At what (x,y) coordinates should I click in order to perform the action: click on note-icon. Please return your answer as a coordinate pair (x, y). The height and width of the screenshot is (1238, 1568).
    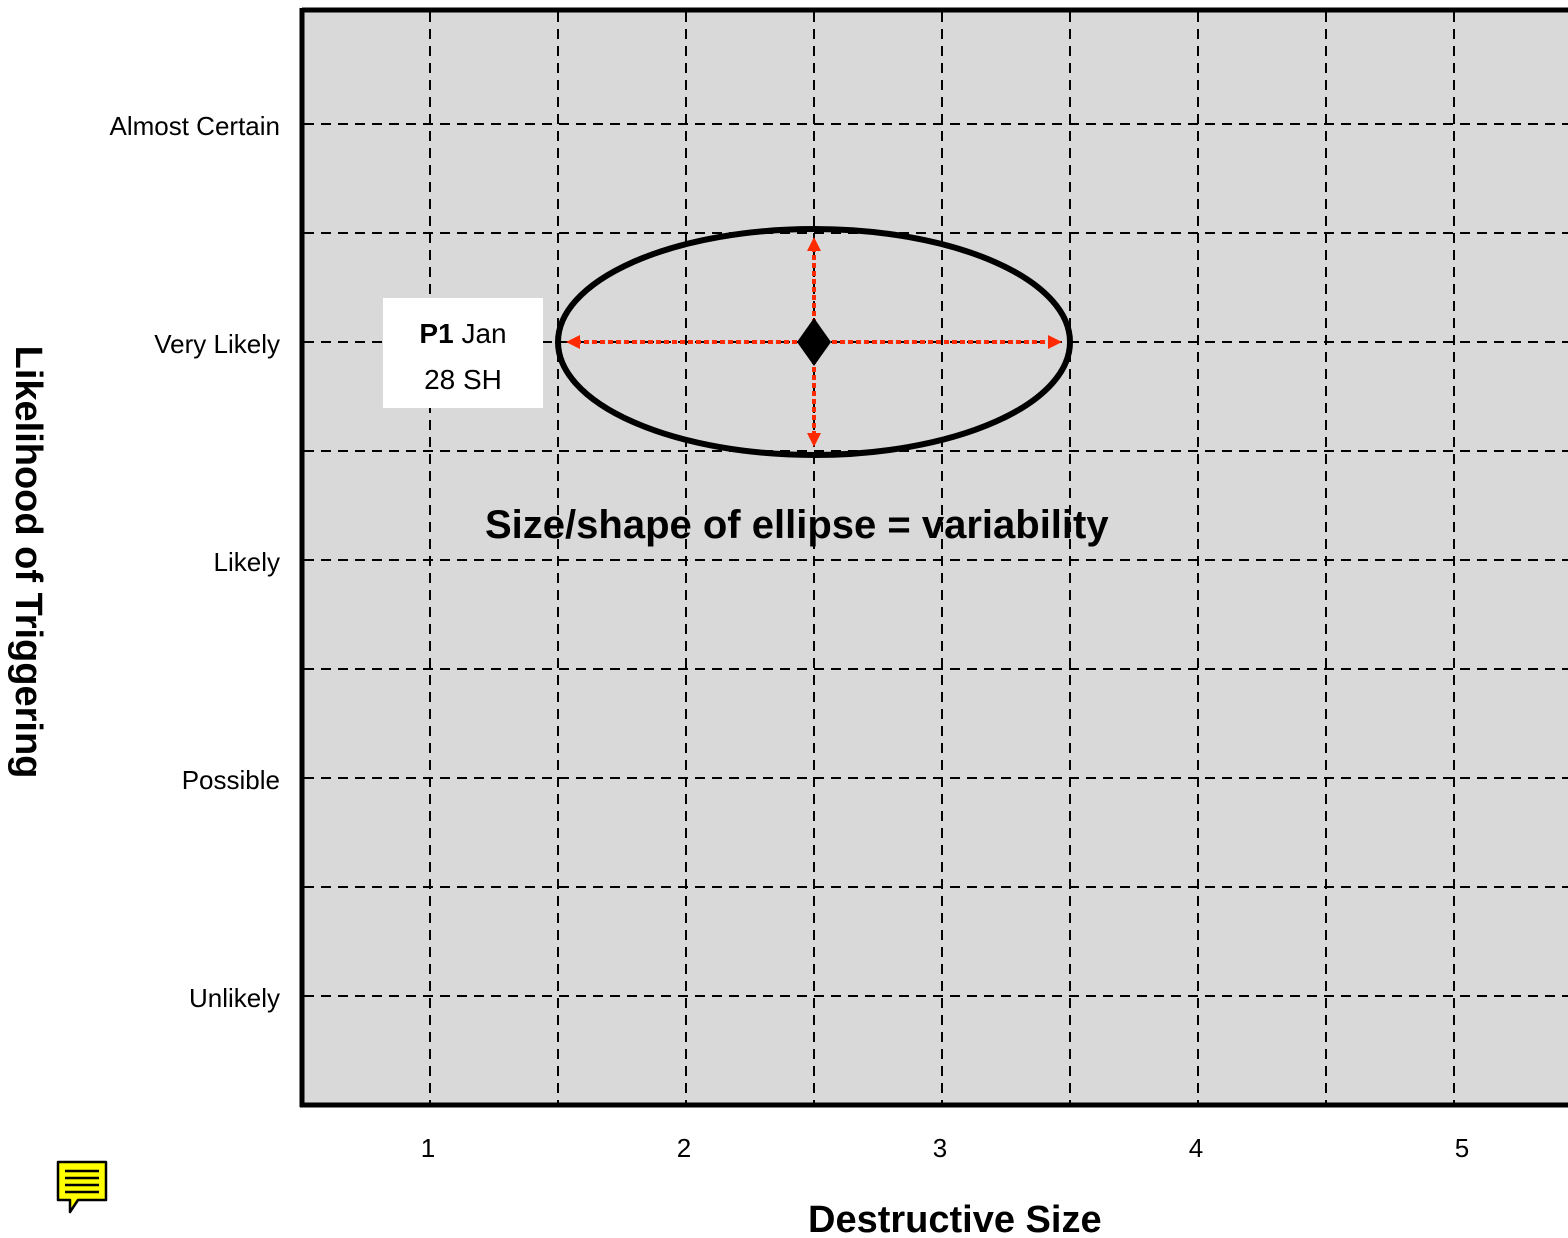
    Looking at the image, I should click on (82, 1187).